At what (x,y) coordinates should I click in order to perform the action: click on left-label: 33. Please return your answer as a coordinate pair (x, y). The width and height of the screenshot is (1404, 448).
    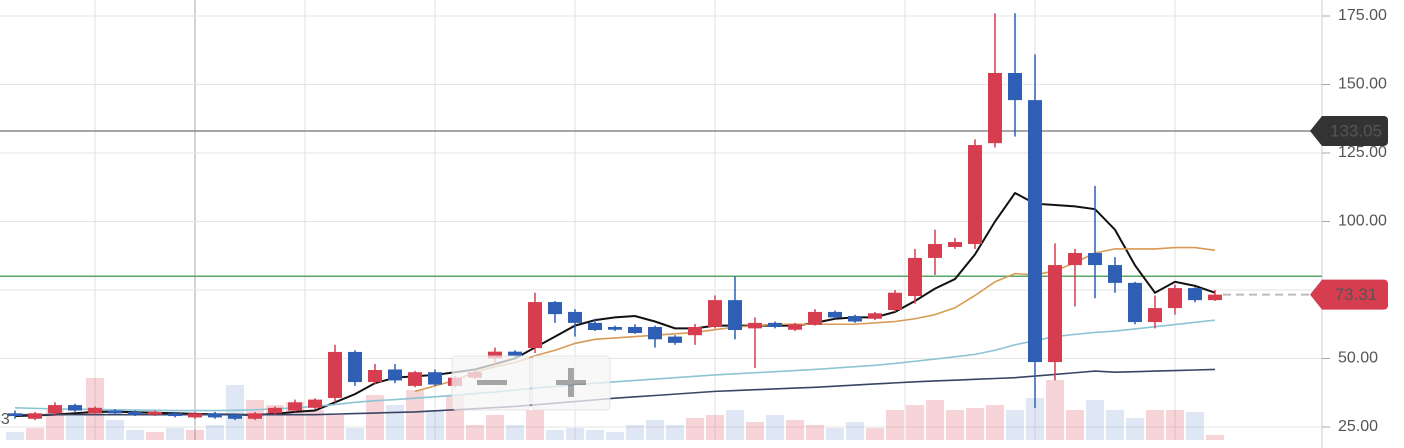
    Looking at the image, I should click on (5, 419).